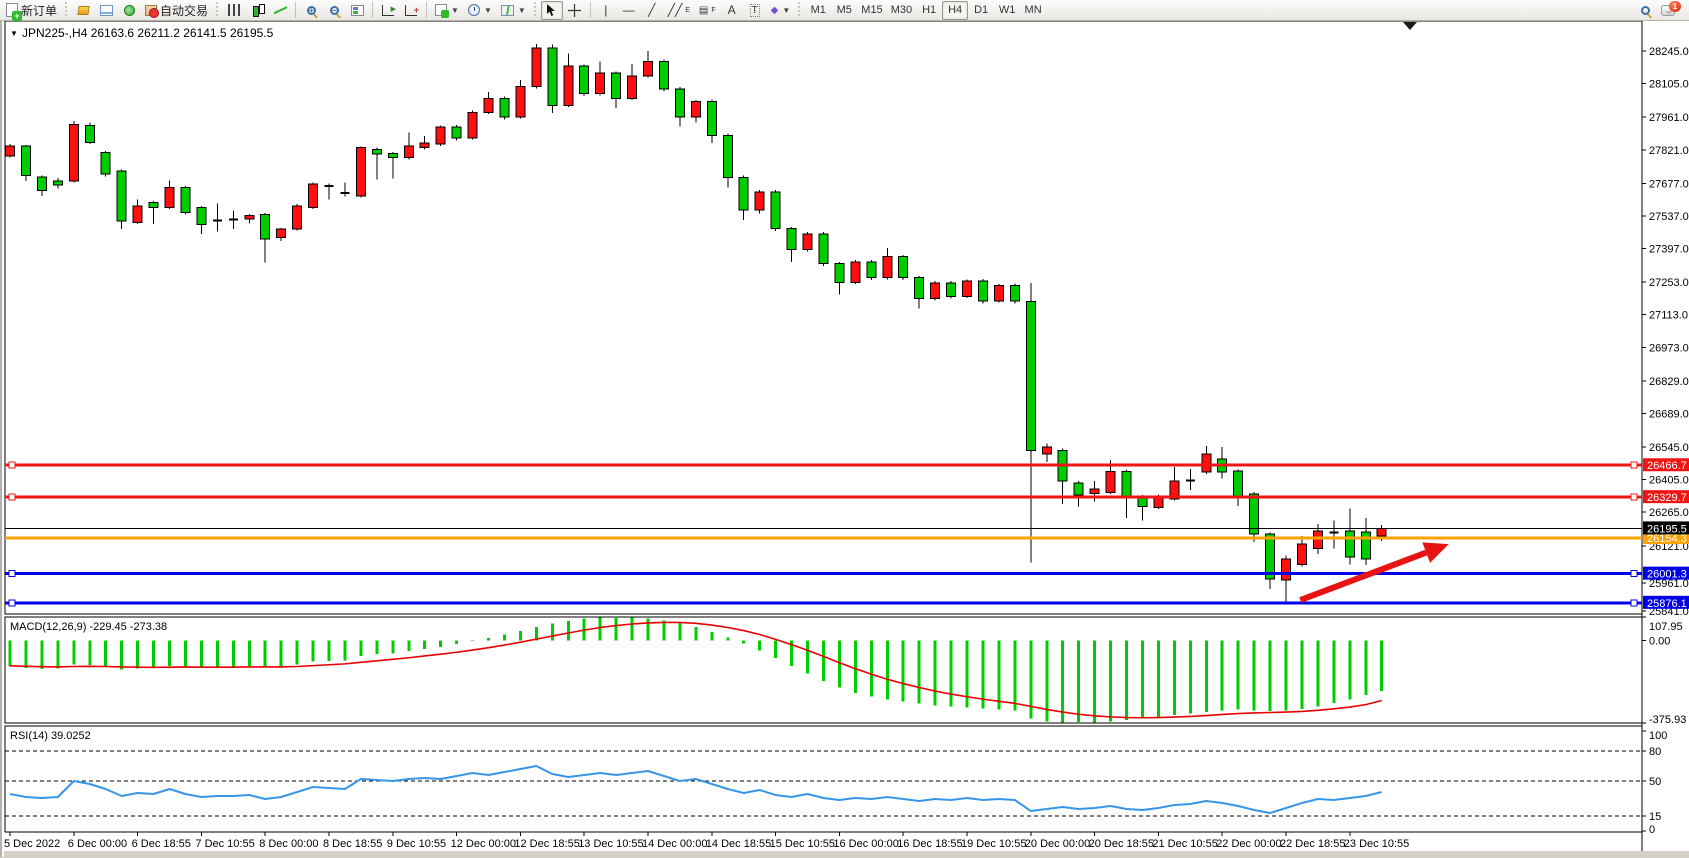 This screenshot has width=1689, height=858. I want to click on text-icon: A, so click(731, 10).